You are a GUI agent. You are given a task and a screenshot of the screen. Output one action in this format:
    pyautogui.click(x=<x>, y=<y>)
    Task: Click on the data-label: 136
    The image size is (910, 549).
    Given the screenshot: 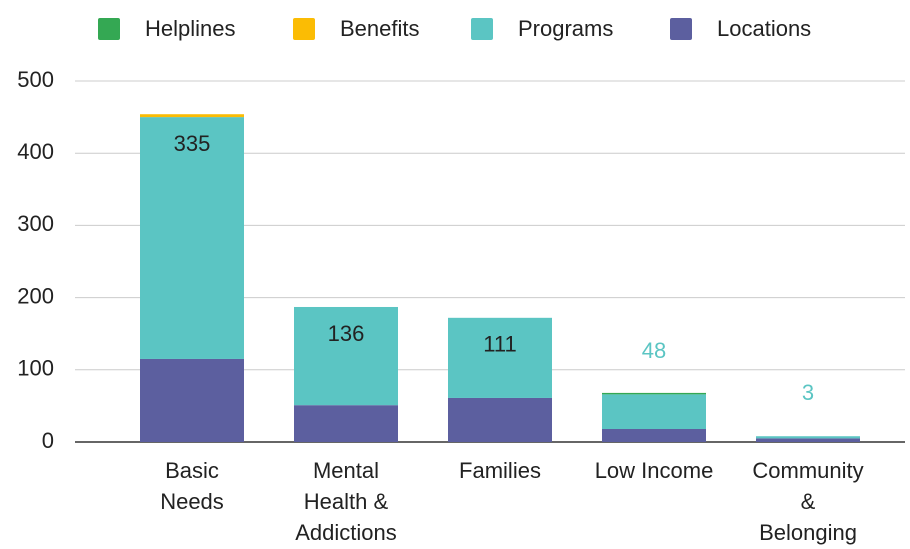 What is the action you would take?
    pyautogui.click(x=346, y=333)
    